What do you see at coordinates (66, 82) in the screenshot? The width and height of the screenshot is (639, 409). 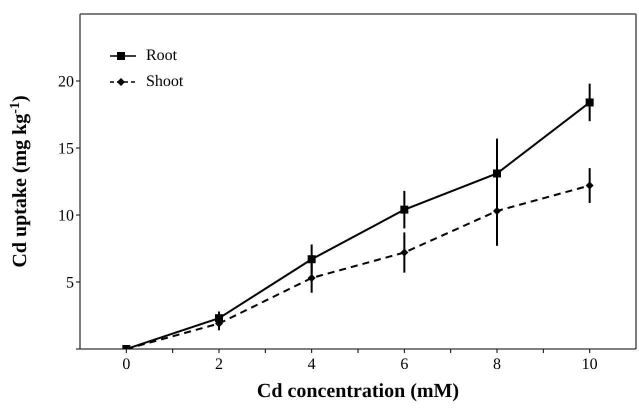 I see `y-tick-label: 20` at bounding box center [66, 82].